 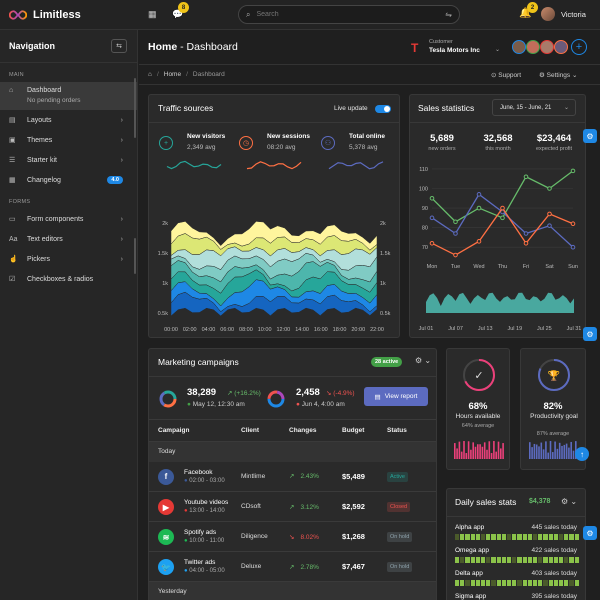 I want to click on search-input, so click(x=348, y=14).